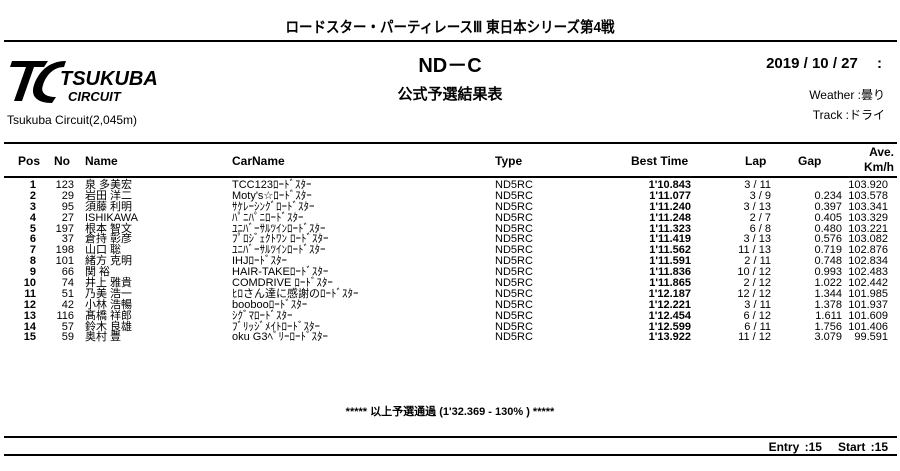  Describe the element at coordinates (258, 161) in the screenshot. I see `header-carname: CarName` at that location.